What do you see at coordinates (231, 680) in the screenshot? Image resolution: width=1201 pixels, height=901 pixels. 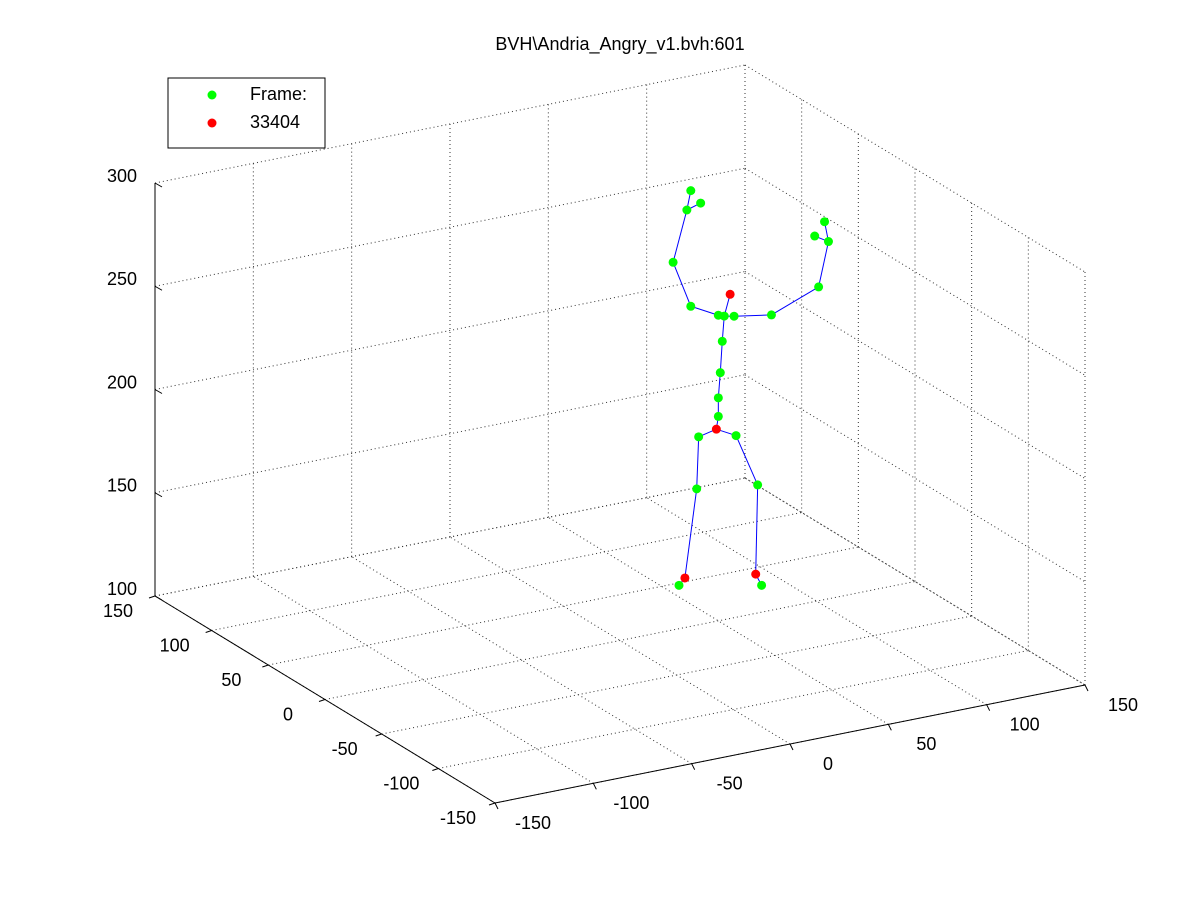 I see `y-tick-label: 50` at bounding box center [231, 680].